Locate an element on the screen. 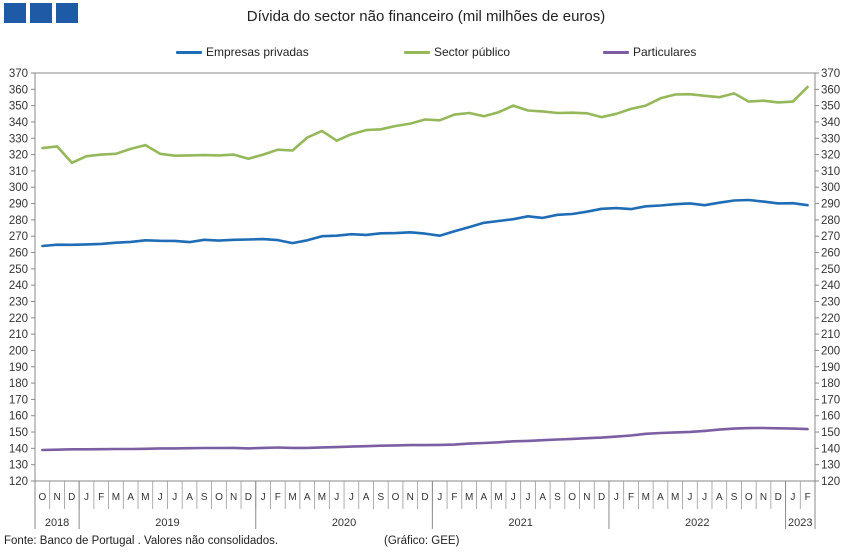 The image size is (852, 555). y-tick-label-right: 210 is located at coordinates (830, 335).